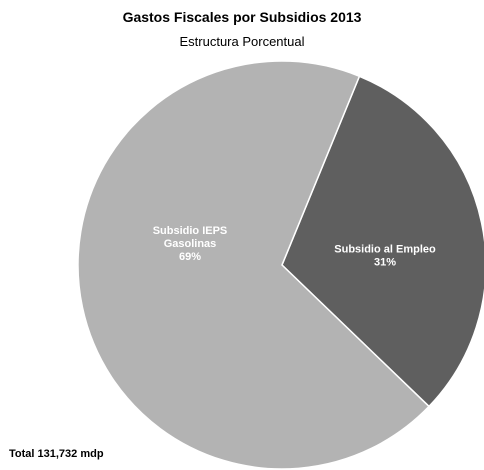 Image resolution: width=484 pixels, height=470 pixels. Describe the element at coordinates (242, 17) in the screenshot. I see `chart-title: Gastos Fiscales por Subsidios 2013` at that location.